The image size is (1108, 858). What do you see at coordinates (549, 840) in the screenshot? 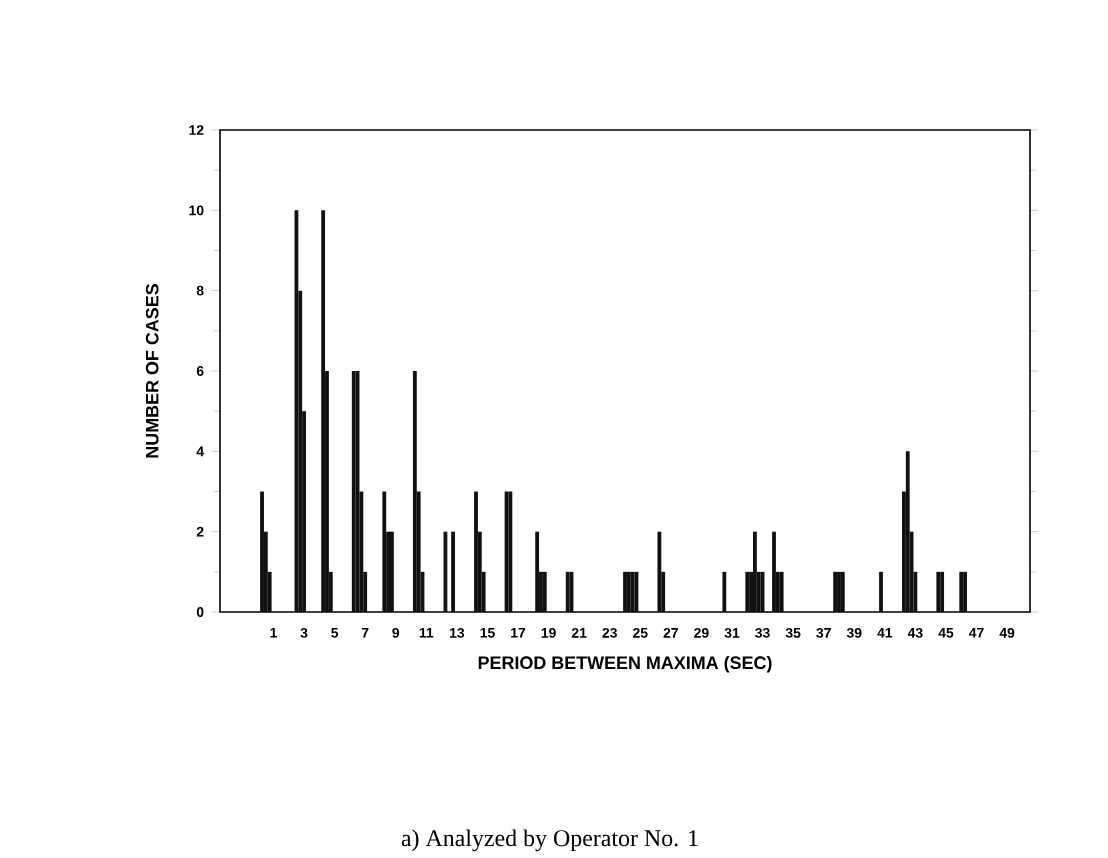
I see `text: a) Analyzed by Operator No. 1` at bounding box center [549, 840].